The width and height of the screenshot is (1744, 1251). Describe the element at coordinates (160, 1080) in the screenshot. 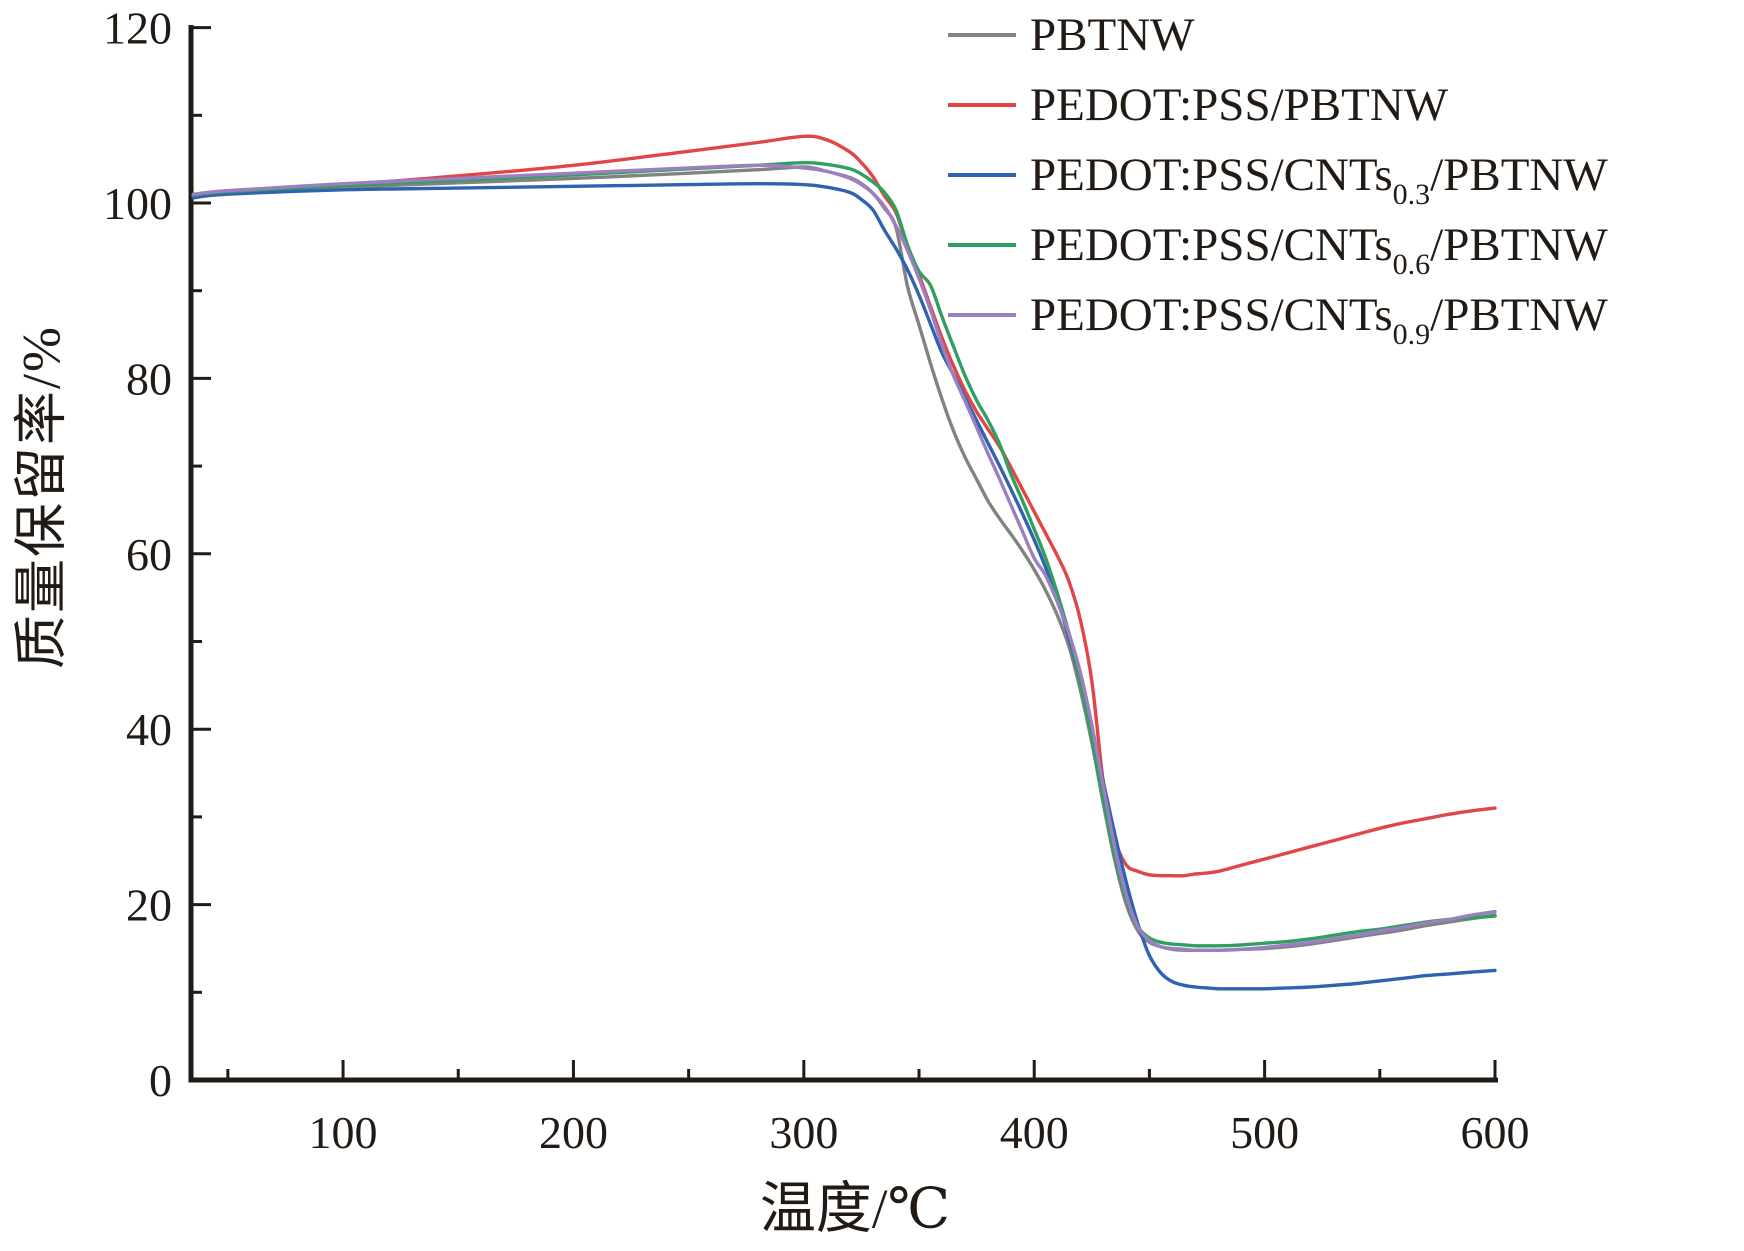

I see `y-tick-label: 0` at that location.